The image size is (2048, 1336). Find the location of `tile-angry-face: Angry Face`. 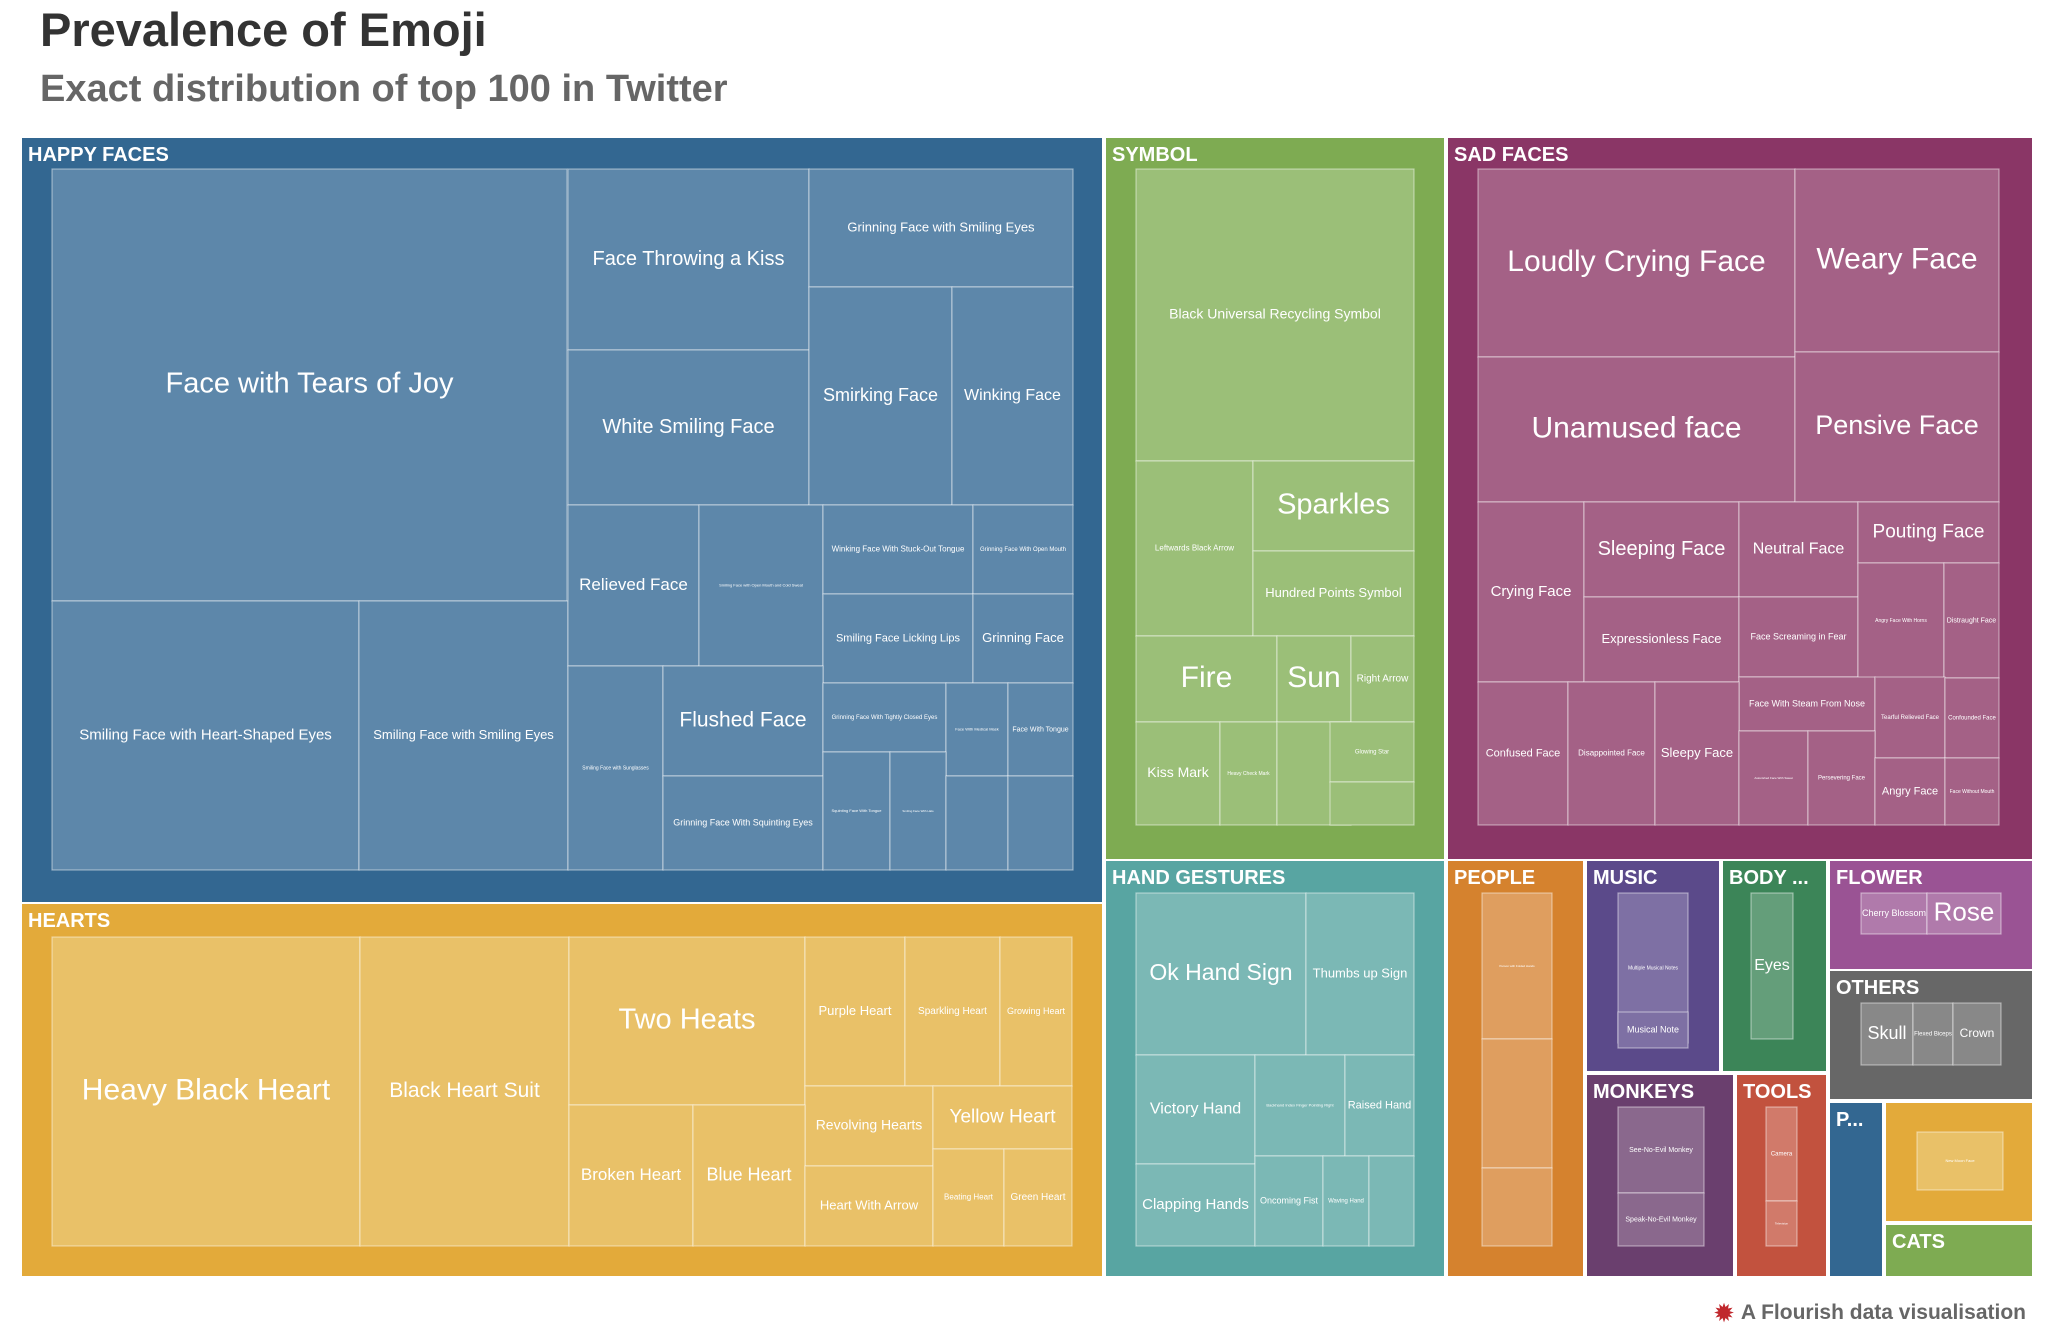

tile-angry-face: Angry Face is located at coordinates (1910, 791).